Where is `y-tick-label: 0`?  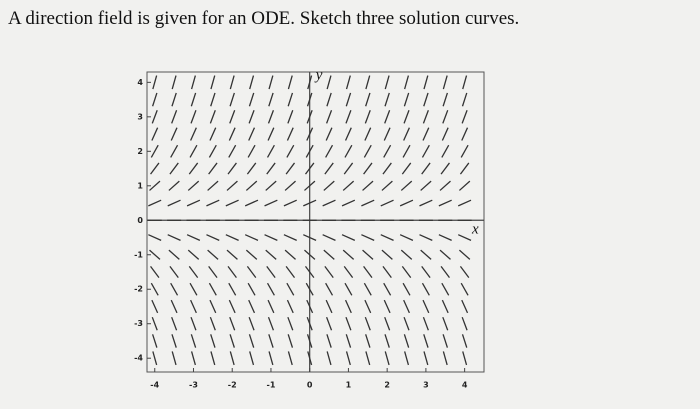 y-tick-label: 0 is located at coordinates (140, 220).